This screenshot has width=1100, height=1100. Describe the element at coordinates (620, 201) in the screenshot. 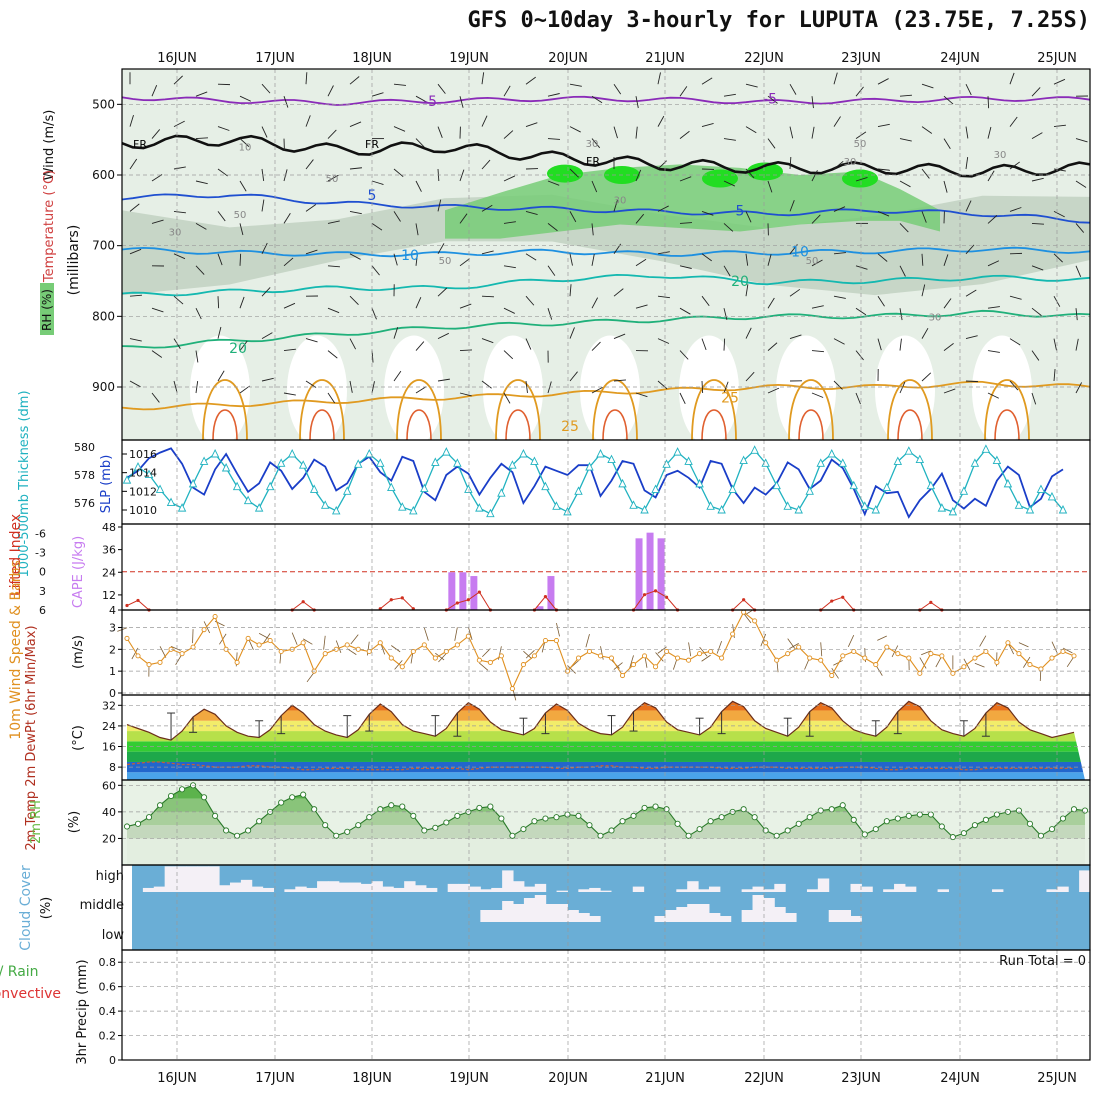

I see `rh-contour-label: 30` at that location.